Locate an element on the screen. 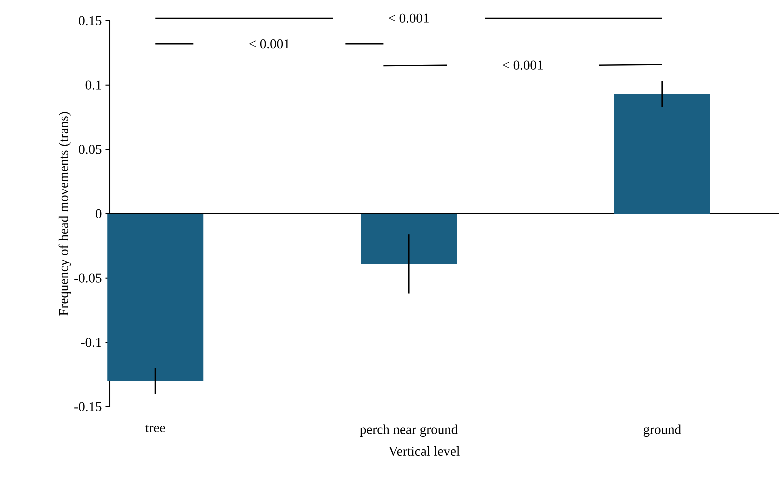  x-tick-label: ground is located at coordinates (663, 431).